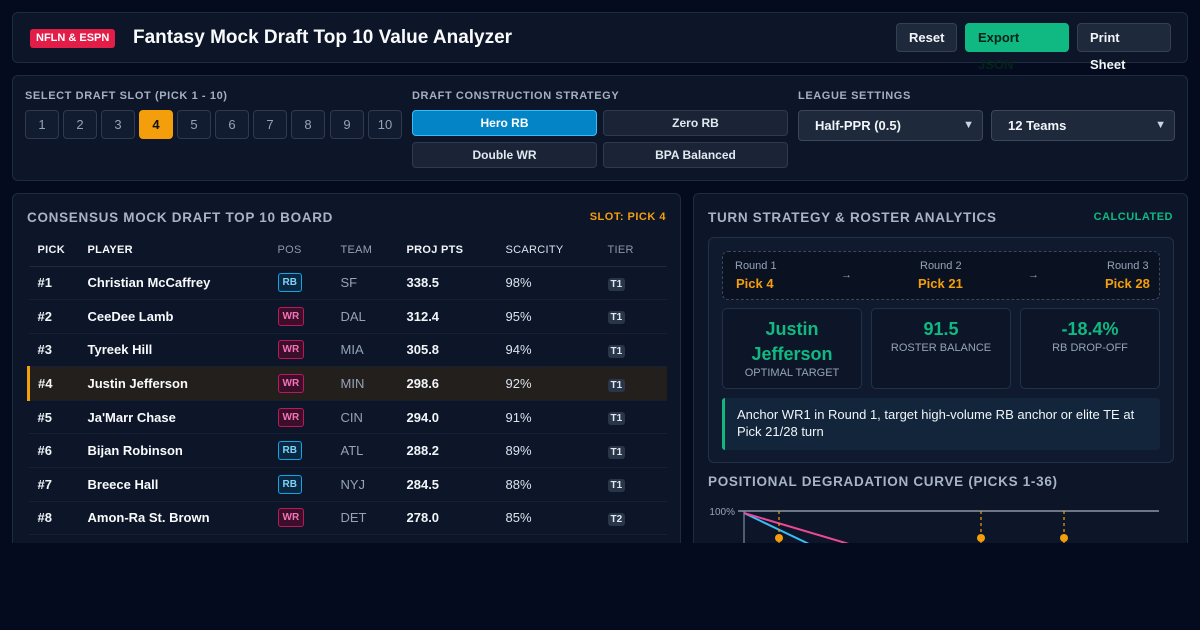 The height and width of the screenshot is (630, 1200). I want to click on strategy-zero-rb-button: Zero RB, so click(695, 123).